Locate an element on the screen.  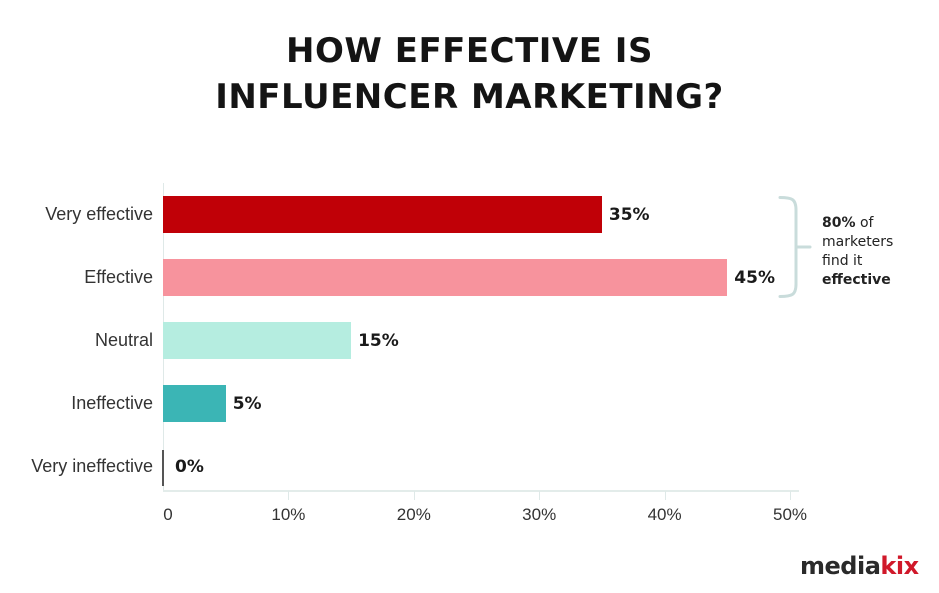
x-axis-tick-label: 10% is located at coordinates (288, 514).